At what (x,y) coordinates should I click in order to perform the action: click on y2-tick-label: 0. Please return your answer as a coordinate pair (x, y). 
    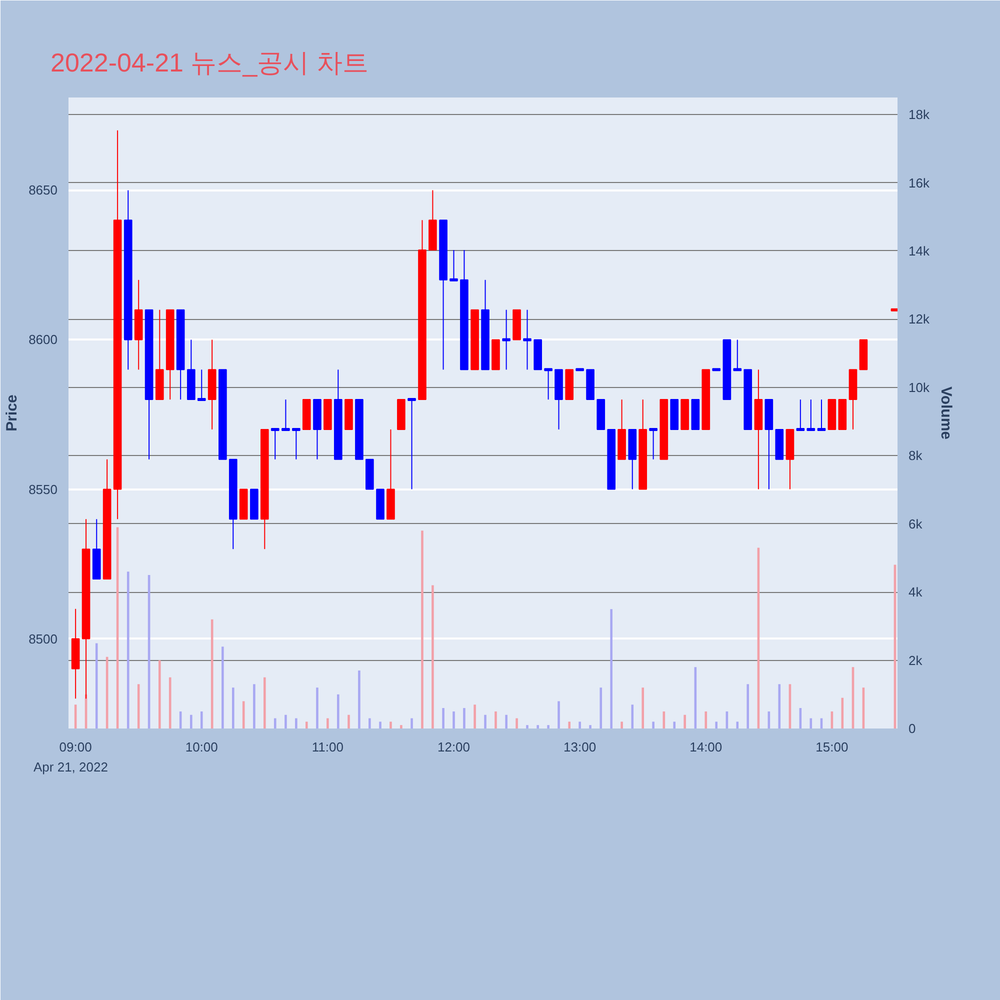
    Looking at the image, I should click on (912, 728).